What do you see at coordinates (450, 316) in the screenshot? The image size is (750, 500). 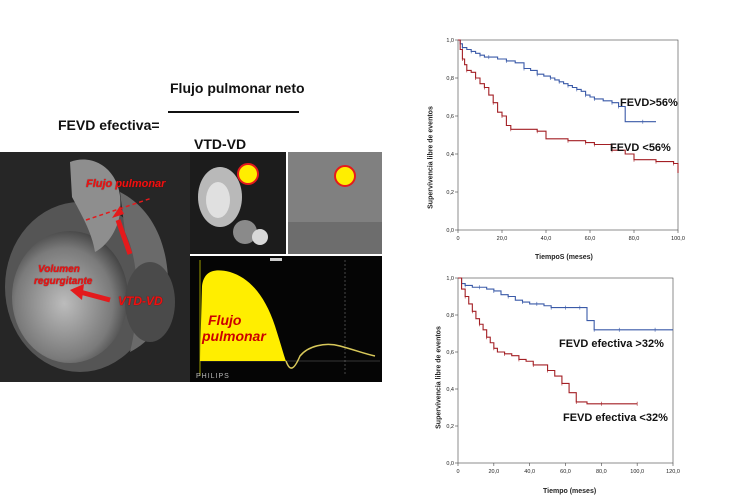 I see `chart2-ytick-label: 0,8` at bounding box center [450, 316].